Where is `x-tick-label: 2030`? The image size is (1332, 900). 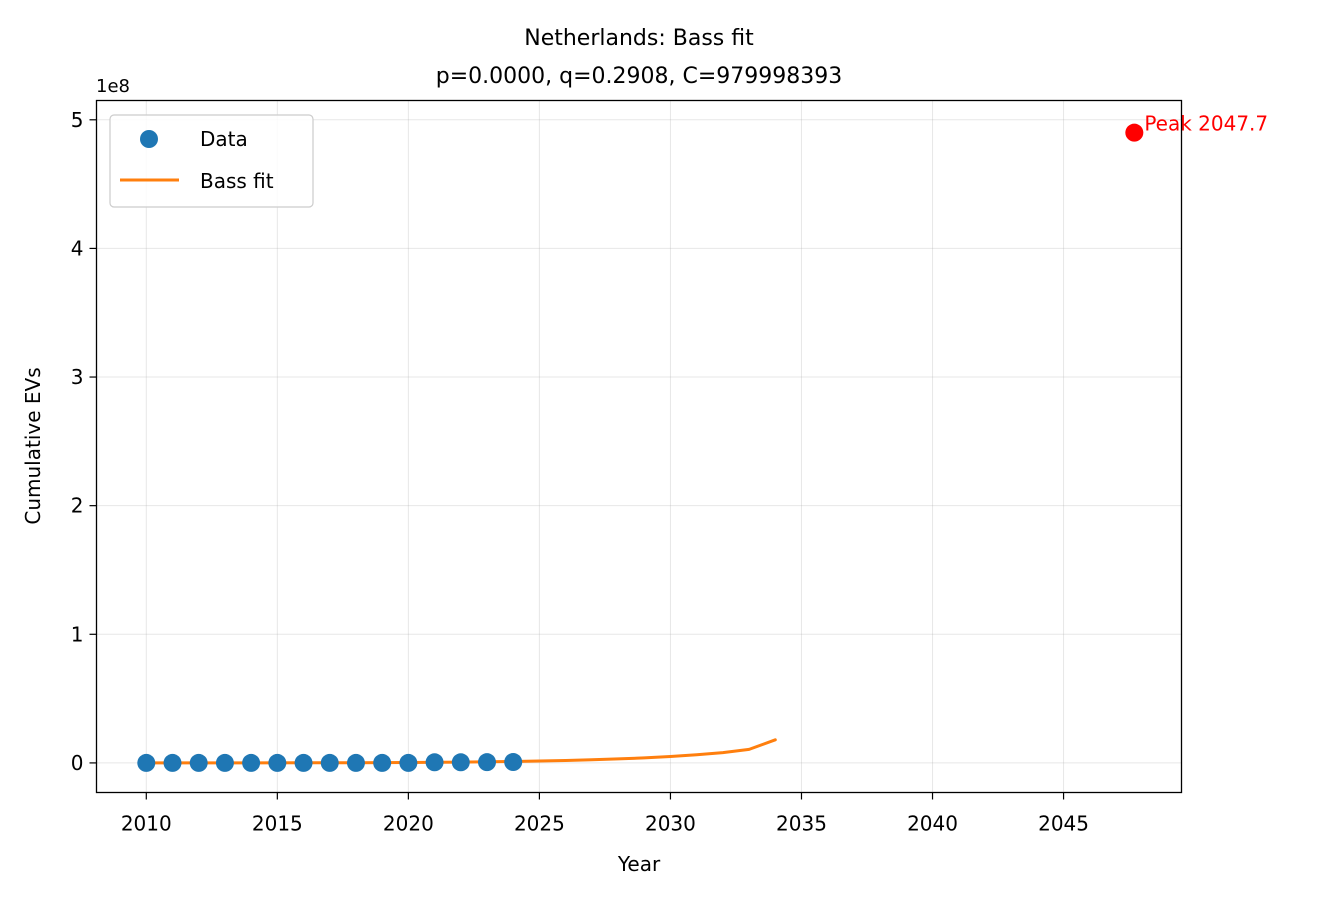
x-tick-label: 2030 is located at coordinates (670, 824).